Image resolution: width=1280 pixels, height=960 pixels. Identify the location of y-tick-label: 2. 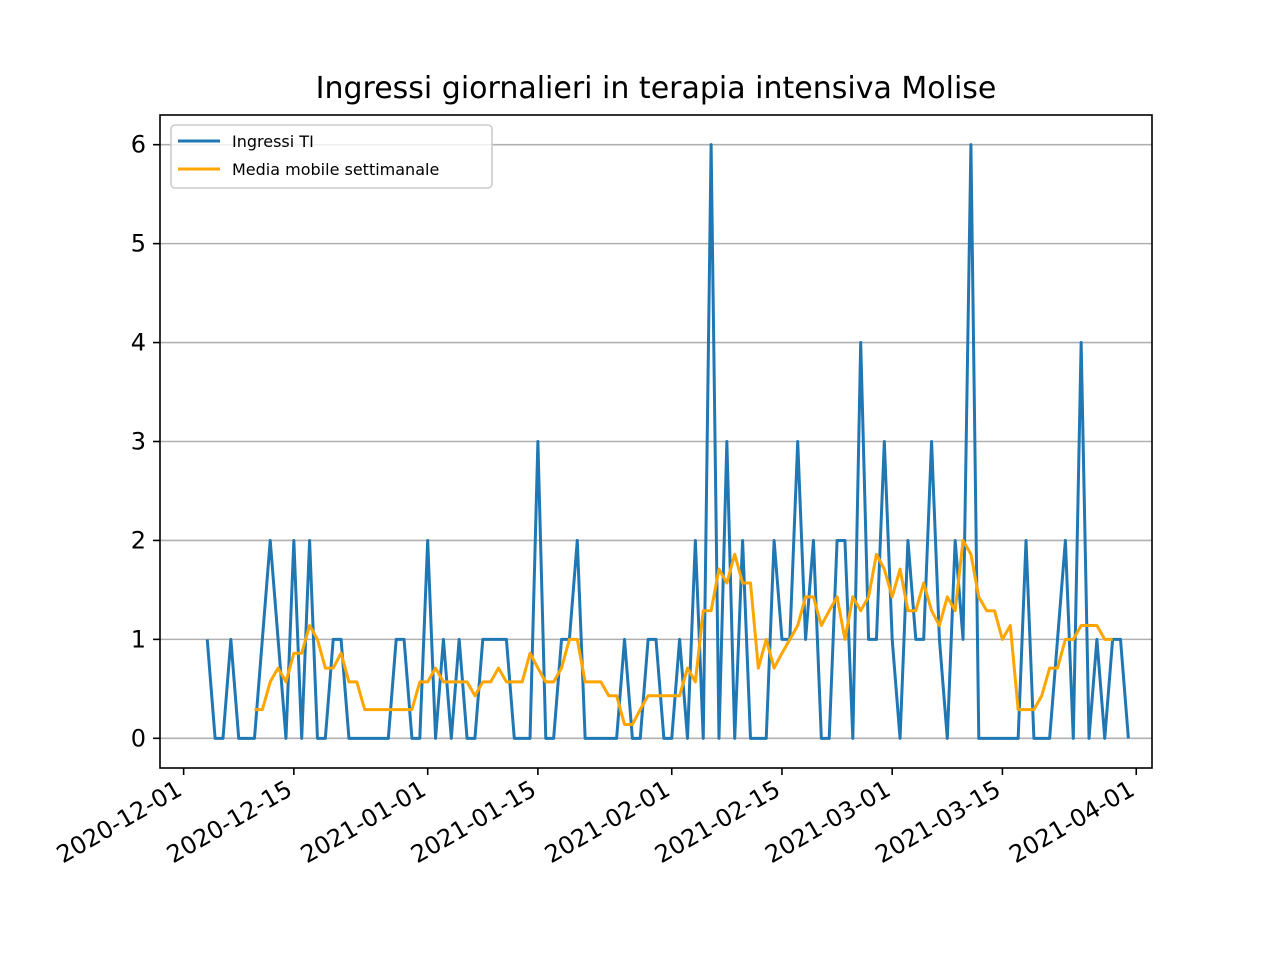
(138, 540).